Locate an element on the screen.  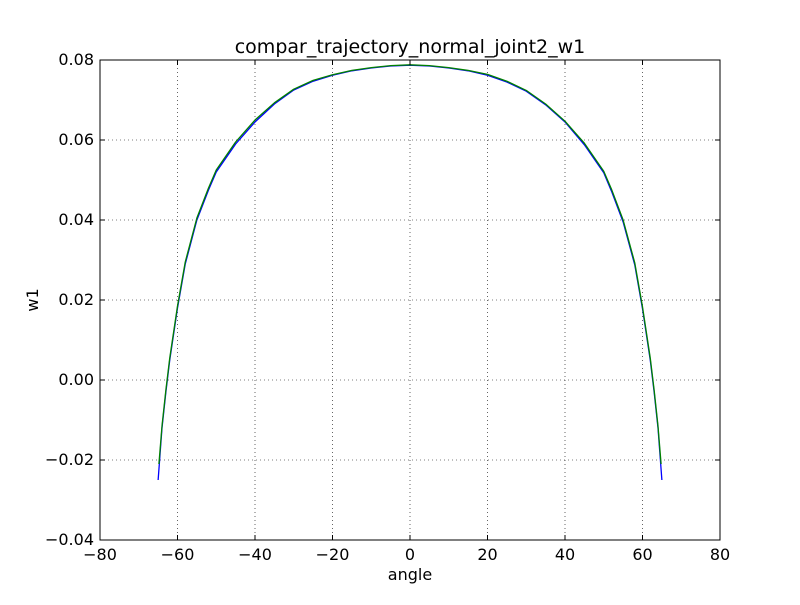
x-tick-label: 20 is located at coordinates (487, 554).